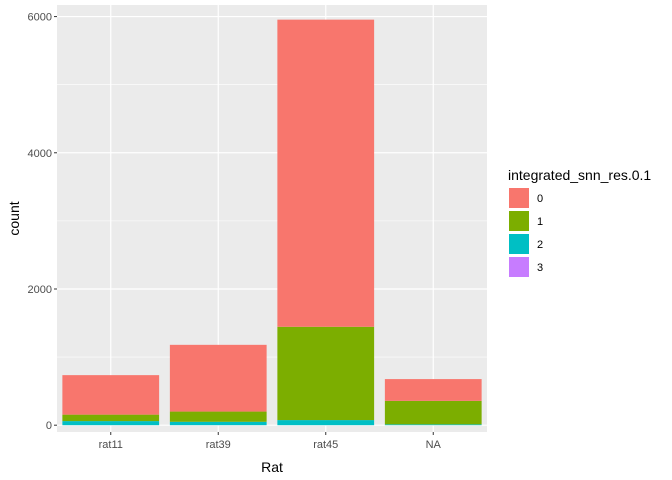  What do you see at coordinates (14, 218) in the screenshot?
I see `y-axis-title: count` at bounding box center [14, 218].